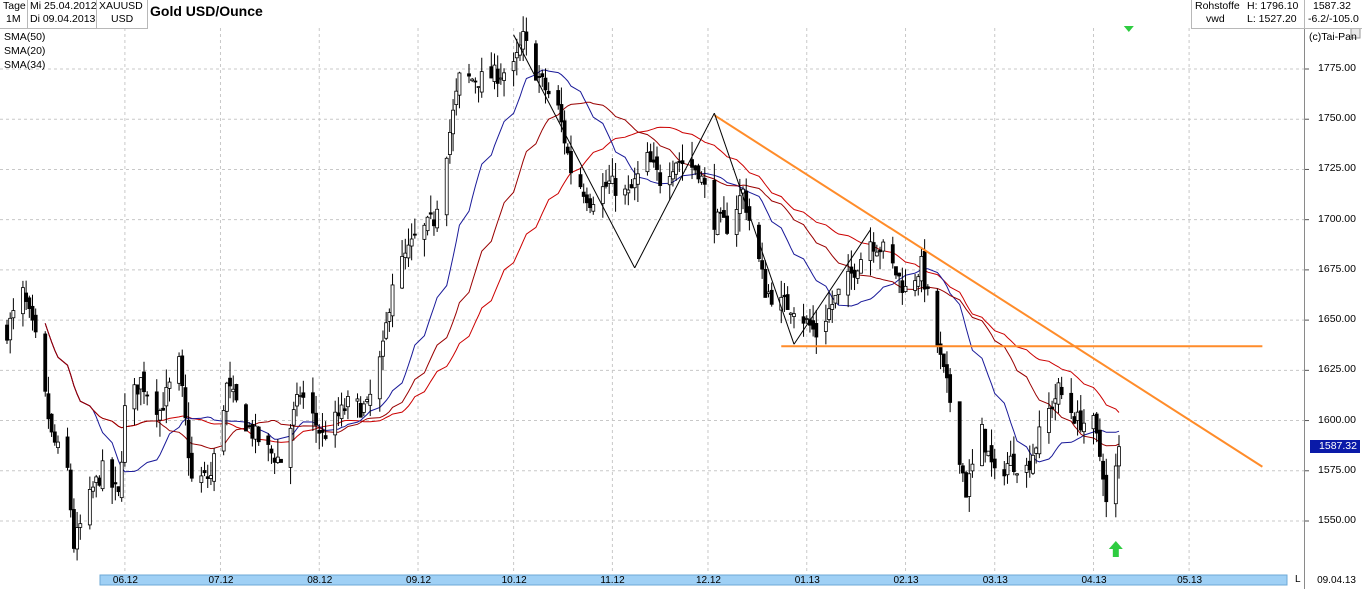 The width and height of the screenshot is (1362, 589). What do you see at coordinates (1337, 419) in the screenshot?
I see `y-tick-label: 1600.00` at bounding box center [1337, 419].